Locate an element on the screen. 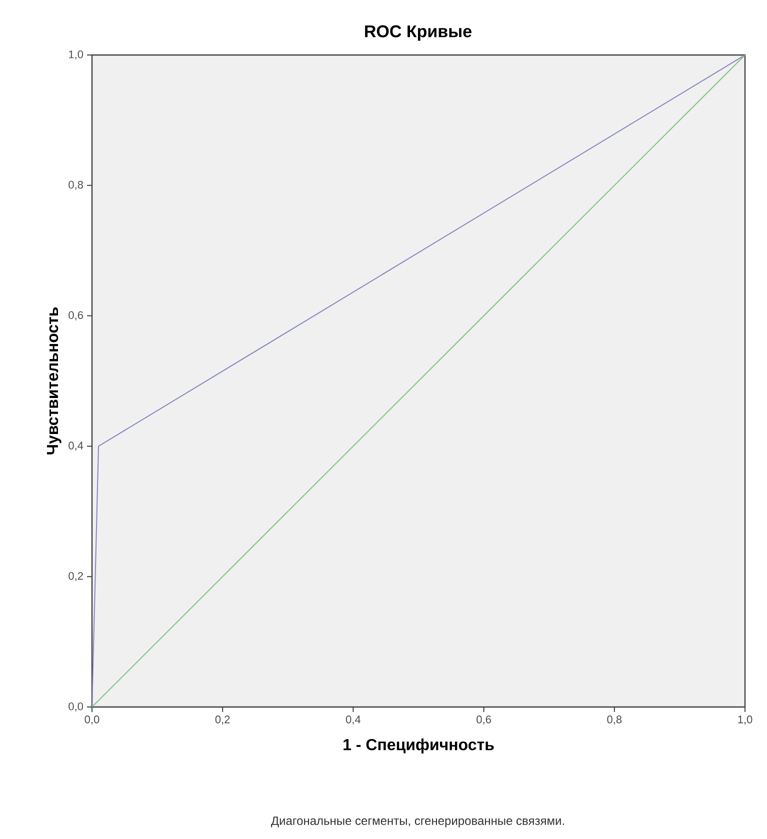 Image resolution: width=767 pixels, height=839 pixels. y-axis-title: Чувствительность is located at coordinates (54, 380).